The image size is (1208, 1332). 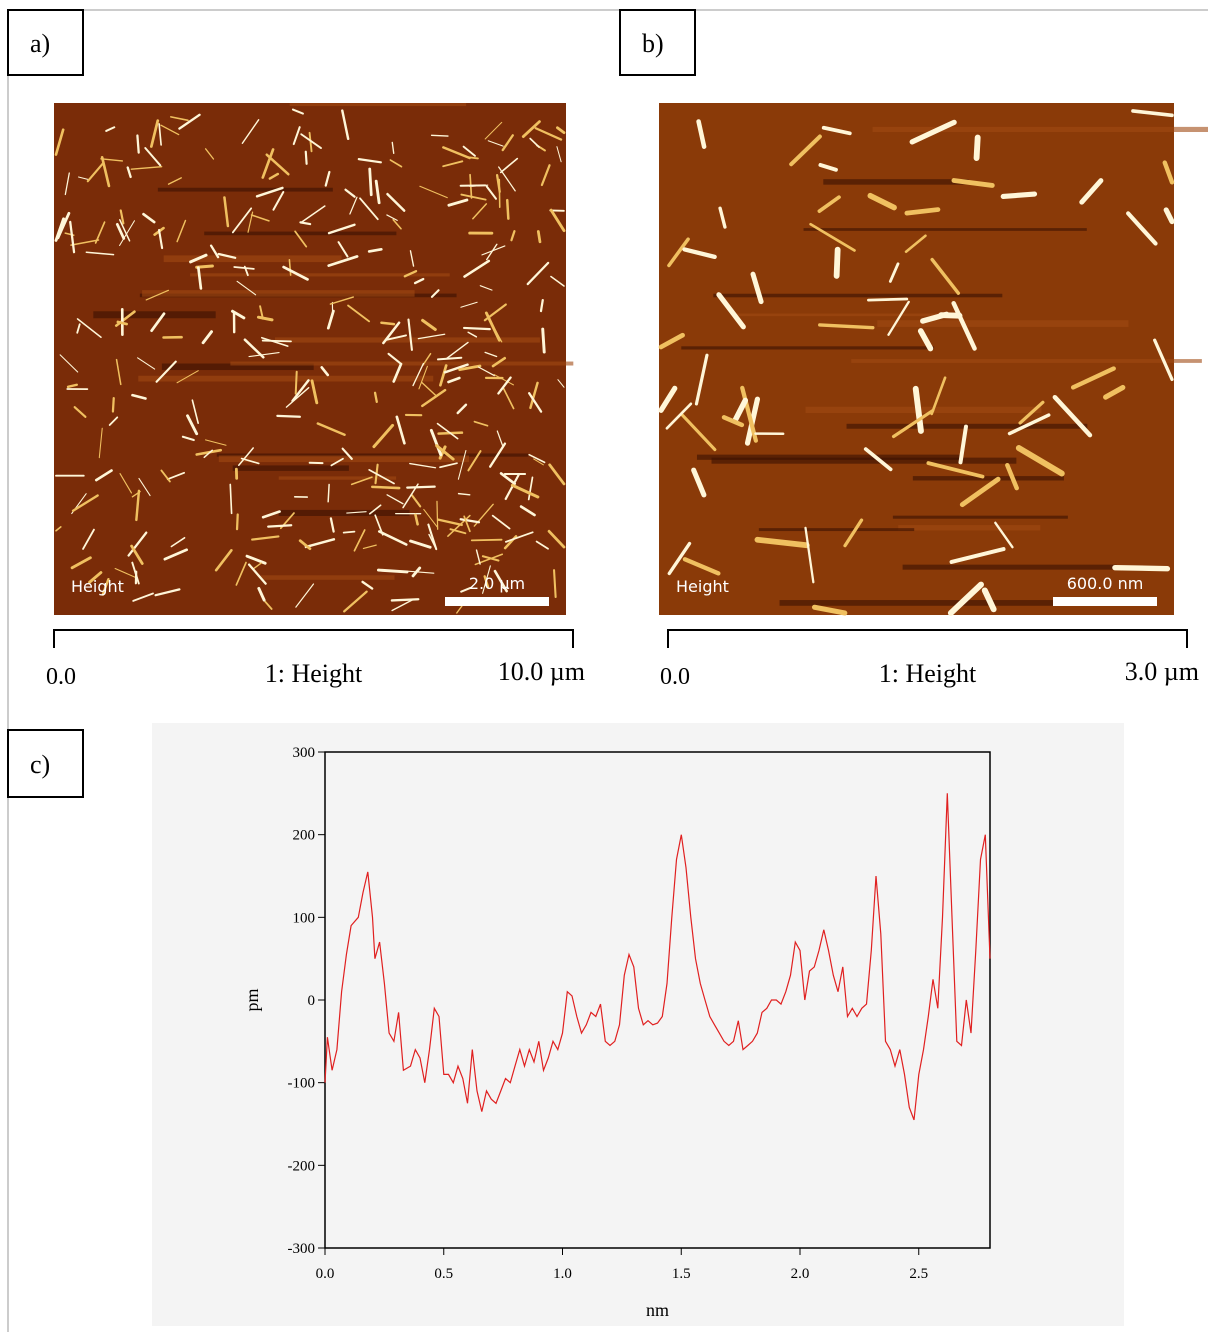 I want to click on x-tick-label: 0.0, so click(x=325, y=1274).